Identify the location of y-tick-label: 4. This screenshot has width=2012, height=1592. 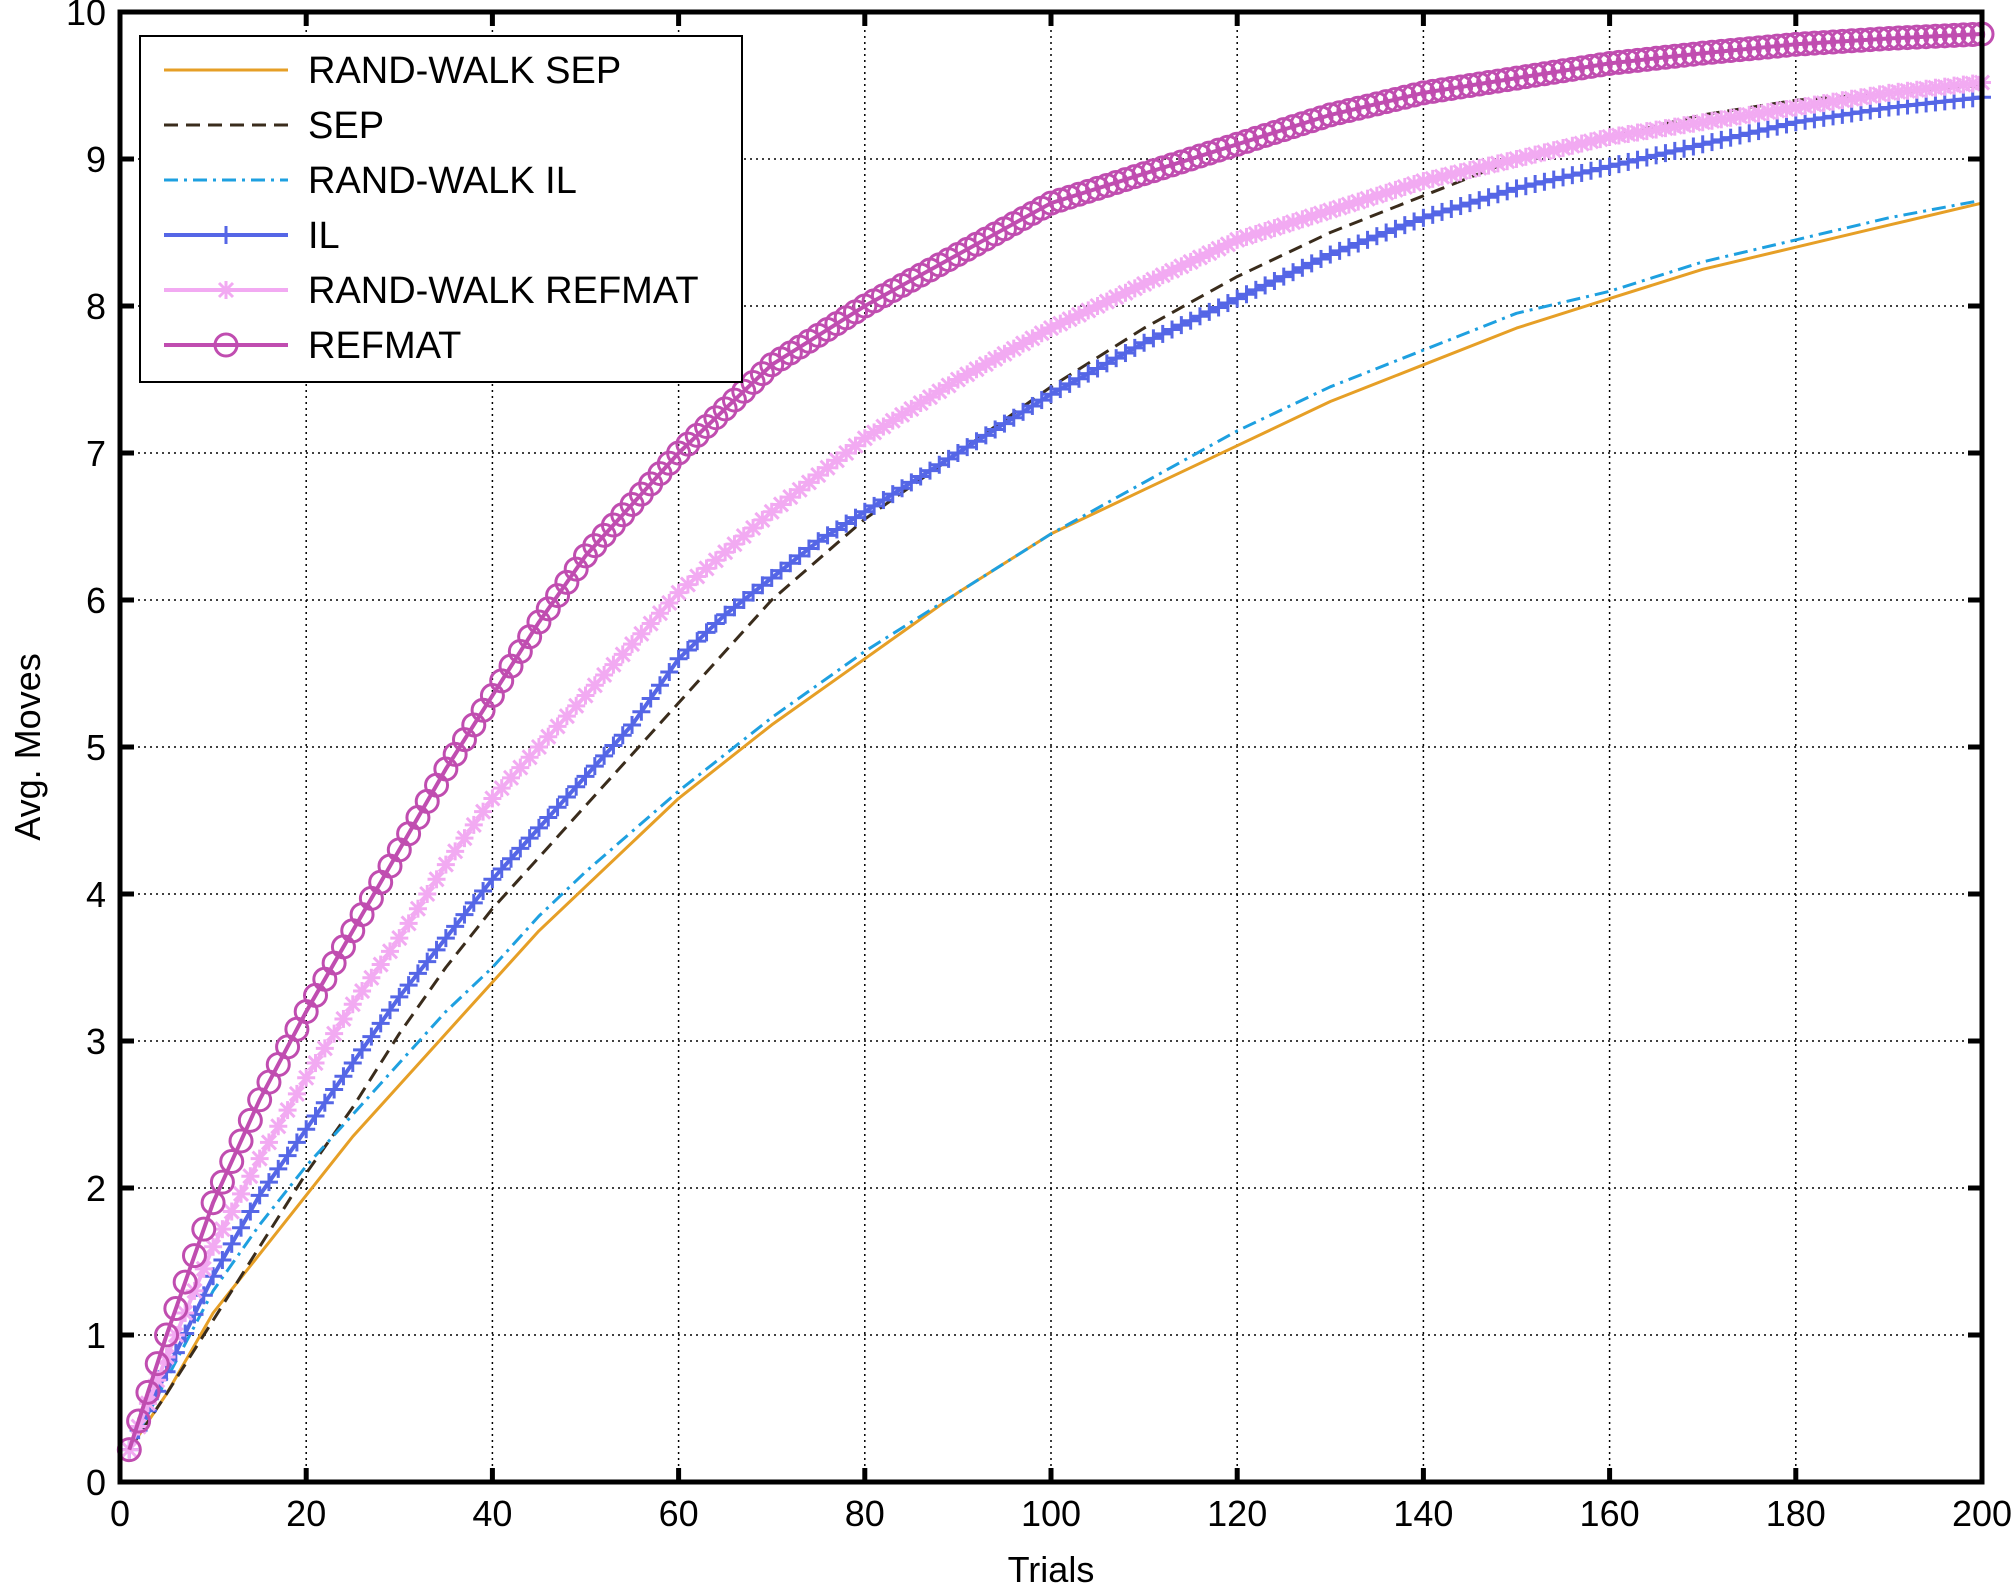
(96, 894).